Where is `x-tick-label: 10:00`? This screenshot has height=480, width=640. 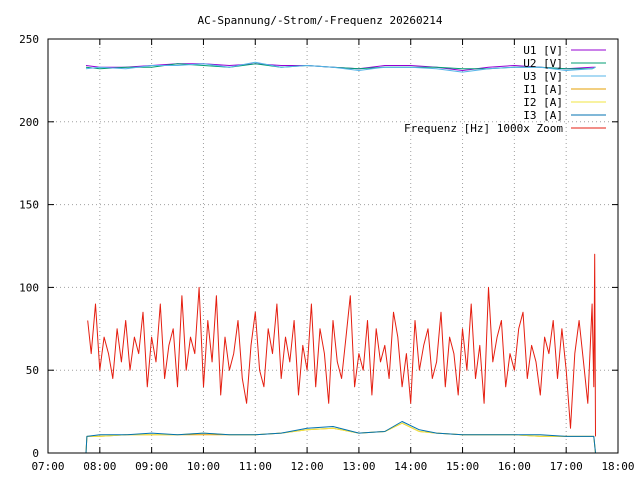
x-tick-label: 10:00 is located at coordinates (203, 466).